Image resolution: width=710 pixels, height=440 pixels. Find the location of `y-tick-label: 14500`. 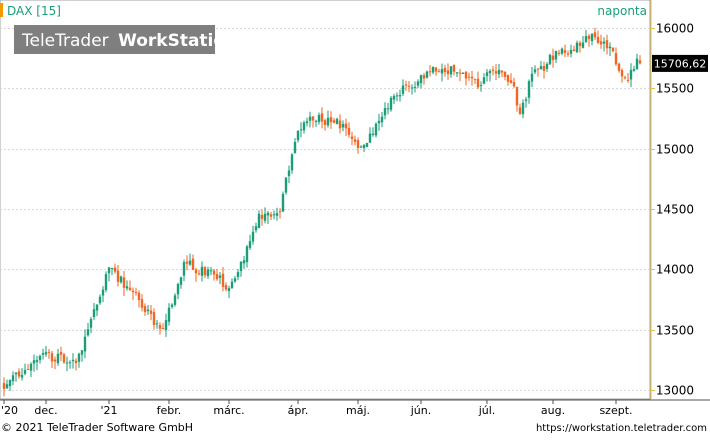

y-tick-label: 14500 is located at coordinates (675, 210).